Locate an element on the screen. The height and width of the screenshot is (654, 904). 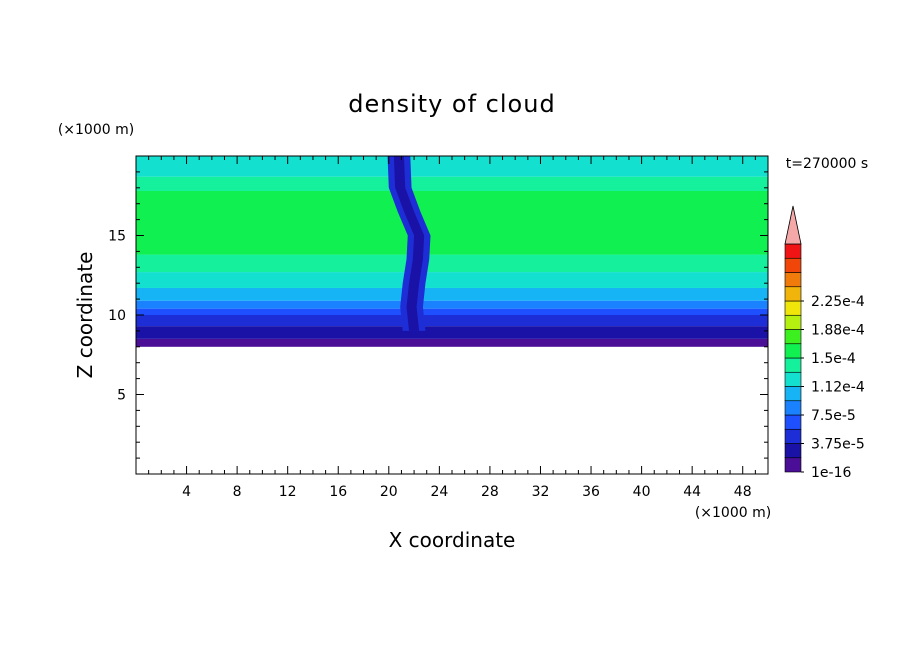
plume-outer is located at coordinates (409, 243).